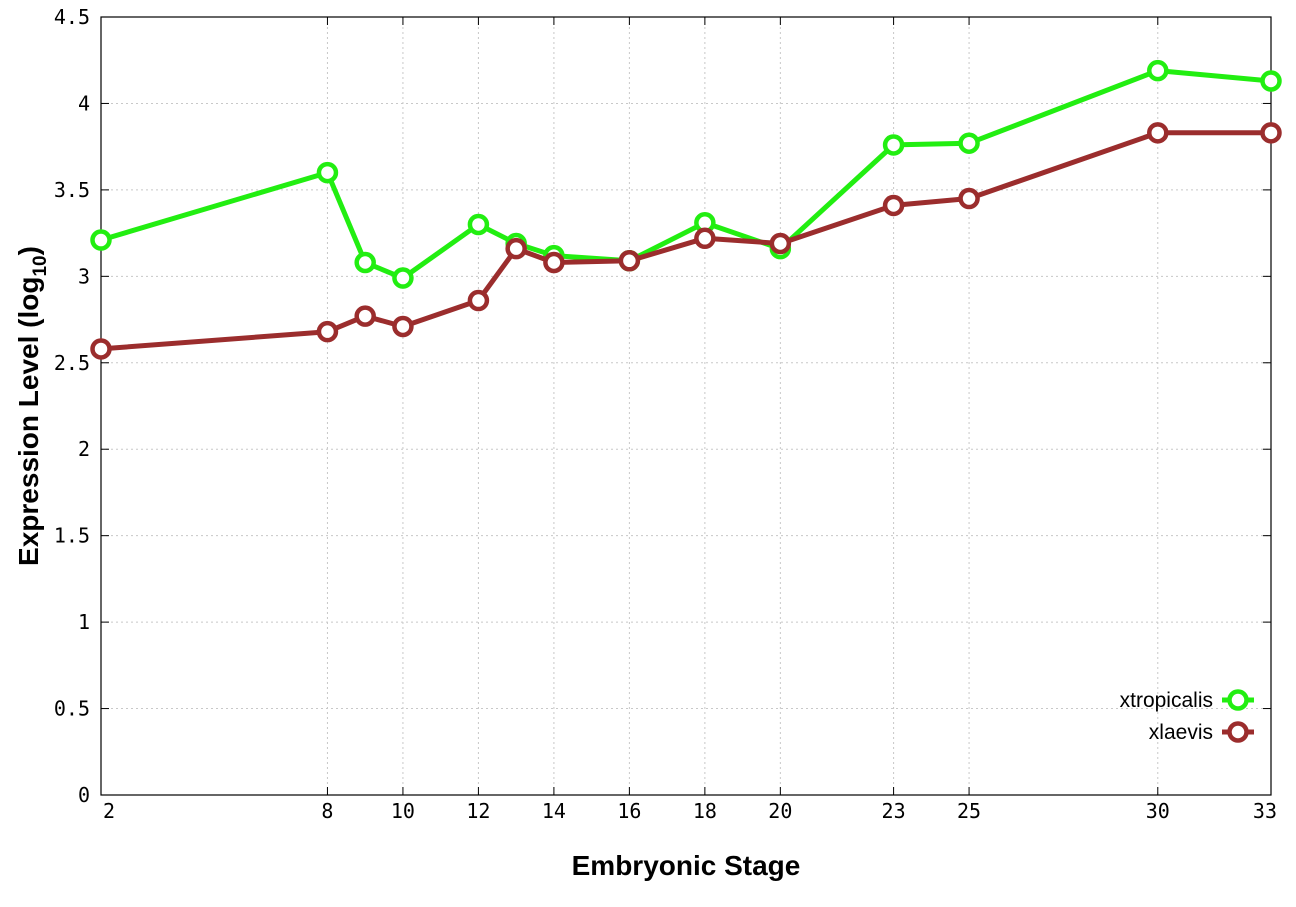  What do you see at coordinates (72, 17) in the screenshot?
I see `y-tick-label: 4.5` at bounding box center [72, 17].